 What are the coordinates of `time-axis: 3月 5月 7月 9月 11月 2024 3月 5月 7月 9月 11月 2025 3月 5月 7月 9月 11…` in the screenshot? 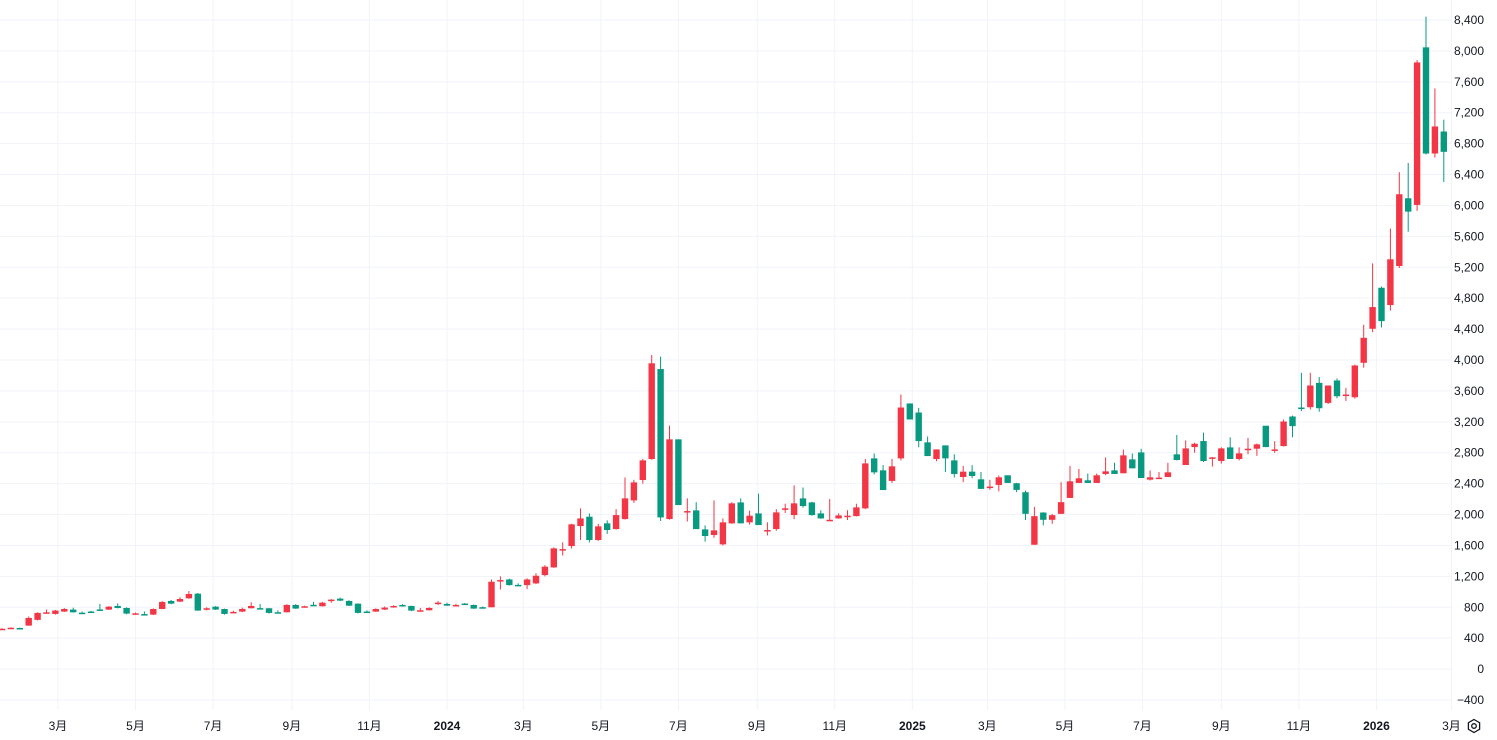 It's located at (755, 726).